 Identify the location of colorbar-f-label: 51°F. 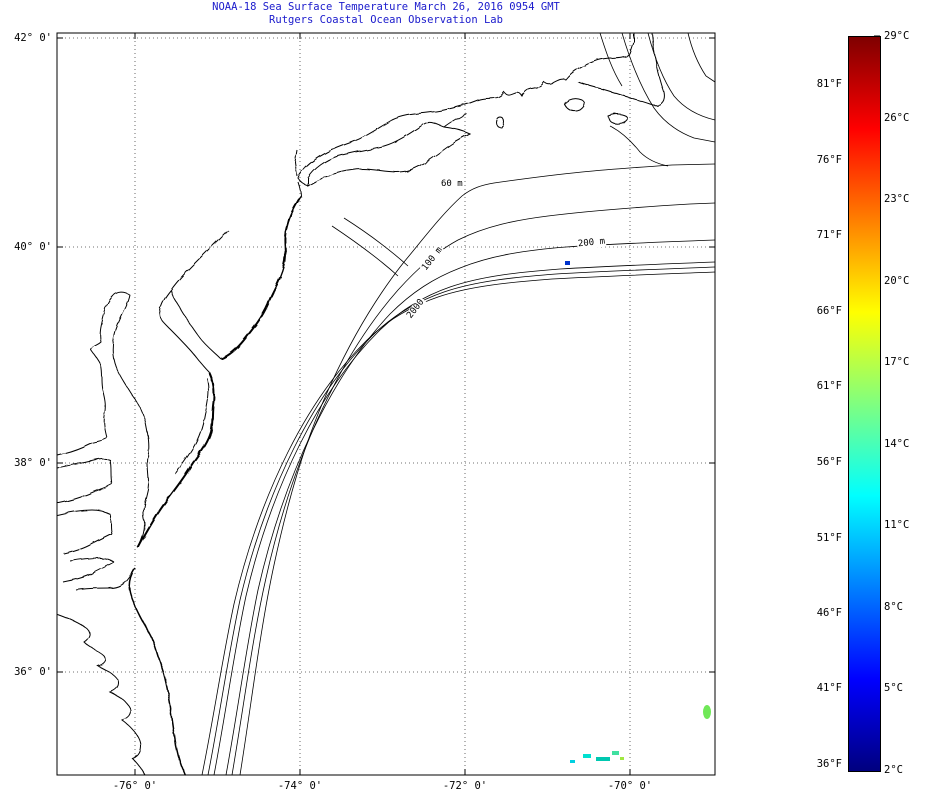
(829, 538).